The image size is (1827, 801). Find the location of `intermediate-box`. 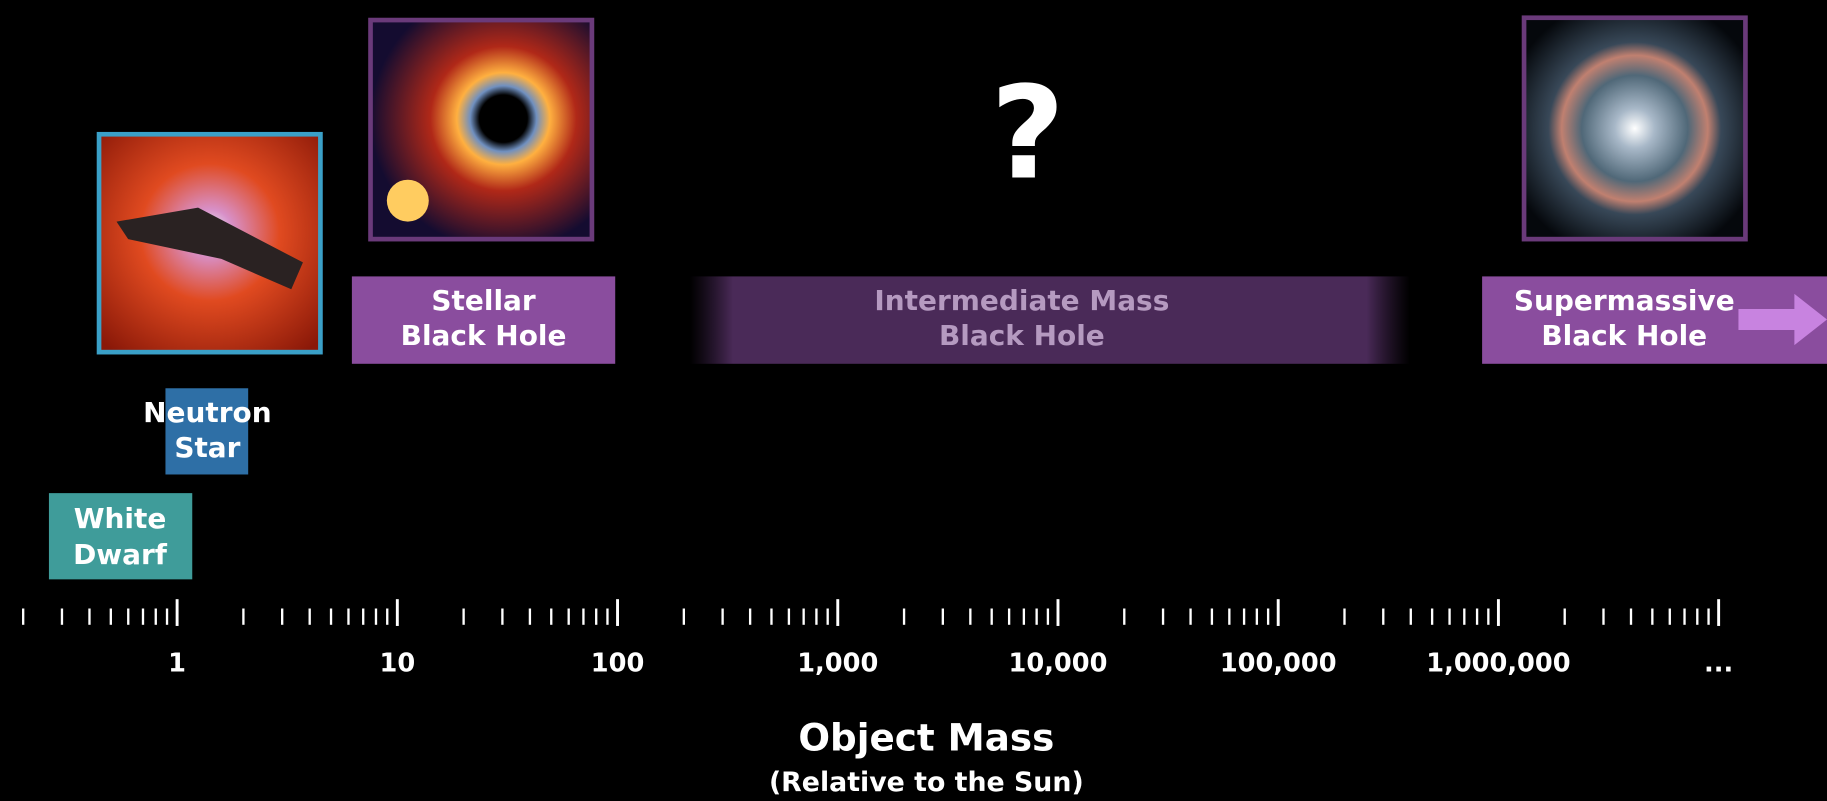

intermediate-box is located at coordinates (1049, 320).